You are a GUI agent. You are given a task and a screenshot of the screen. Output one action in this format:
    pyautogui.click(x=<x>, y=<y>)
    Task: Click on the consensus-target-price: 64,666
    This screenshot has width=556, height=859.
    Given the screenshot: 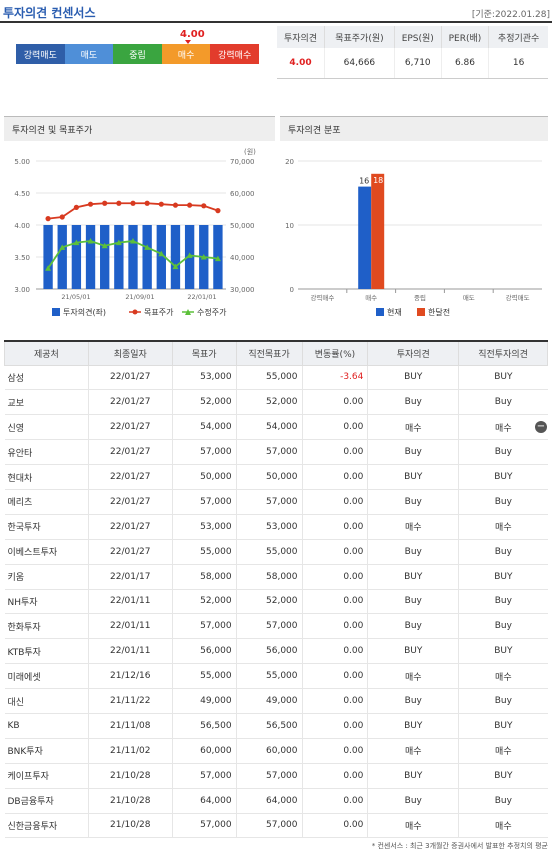 What is the action you would take?
    pyautogui.click(x=359, y=63)
    